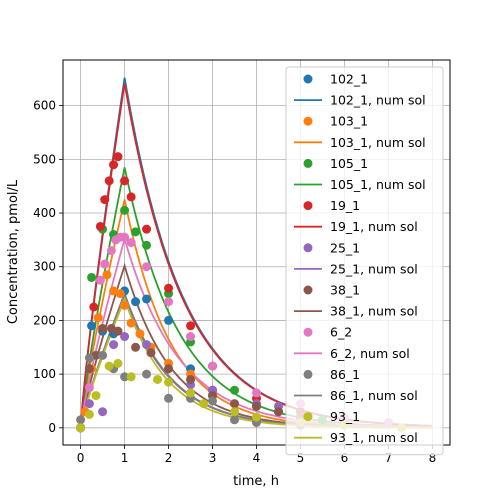 Image resolution: width=500 pixels, height=500 pixels. What do you see at coordinates (13, 251) in the screenshot?
I see `y-axis-label: Concentration, pmol/L` at bounding box center [13, 251].